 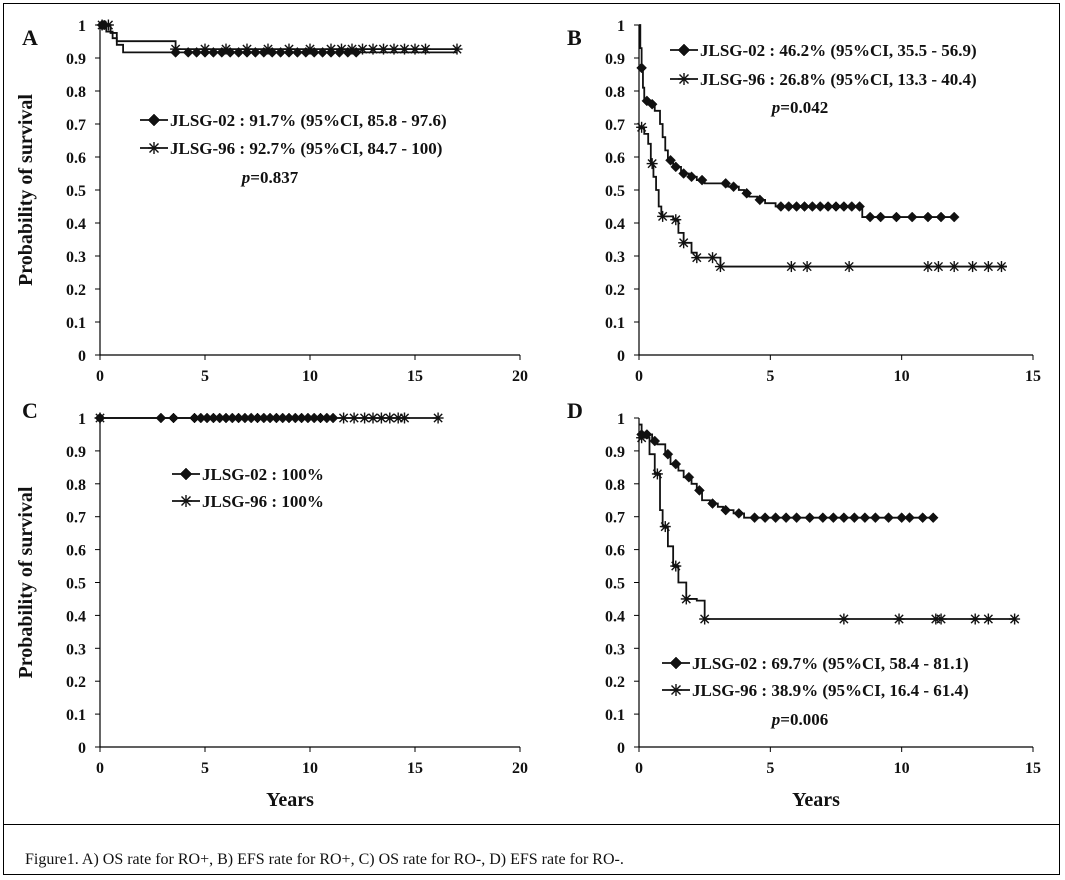 What do you see at coordinates (520, 768) in the screenshot?
I see `x-tick-label: 20` at bounding box center [520, 768].